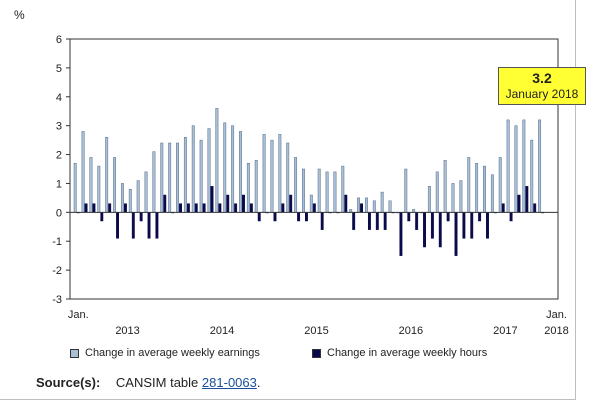 The height and width of the screenshot is (402, 592). I want to click on source-line: Source(s): CANSIM table 281-0063., so click(148, 382).